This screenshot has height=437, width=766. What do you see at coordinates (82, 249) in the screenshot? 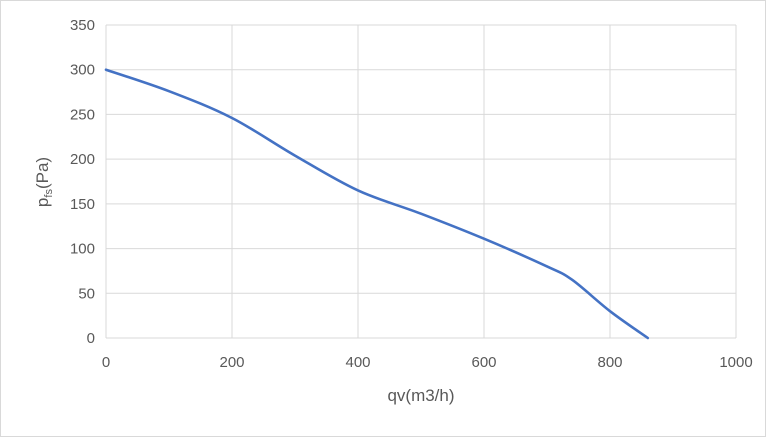
I see `y-tick-label: 100` at bounding box center [82, 249].